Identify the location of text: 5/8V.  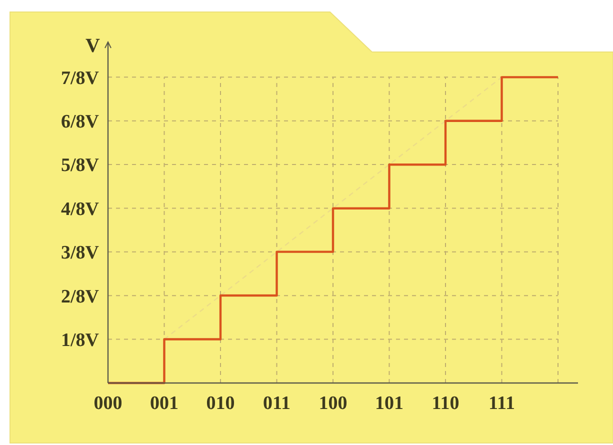
(80, 165).